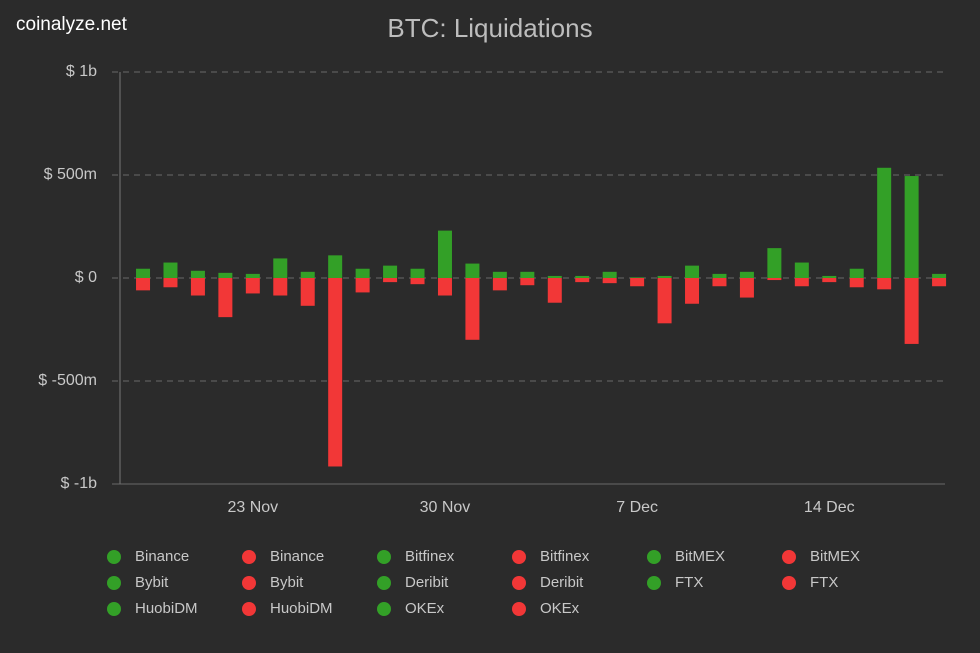 Image resolution: width=980 pixels, height=653 pixels. Describe the element at coordinates (86, 277) in the screenshot. I see `y-tick-label: $ 0` at that location.